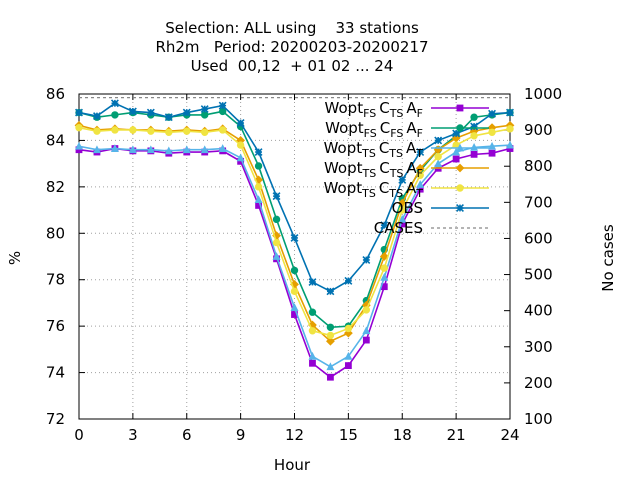  Describe the element at coordinates (241, 435) in the screenshot. I see `x-tick-label: 9` at that location.